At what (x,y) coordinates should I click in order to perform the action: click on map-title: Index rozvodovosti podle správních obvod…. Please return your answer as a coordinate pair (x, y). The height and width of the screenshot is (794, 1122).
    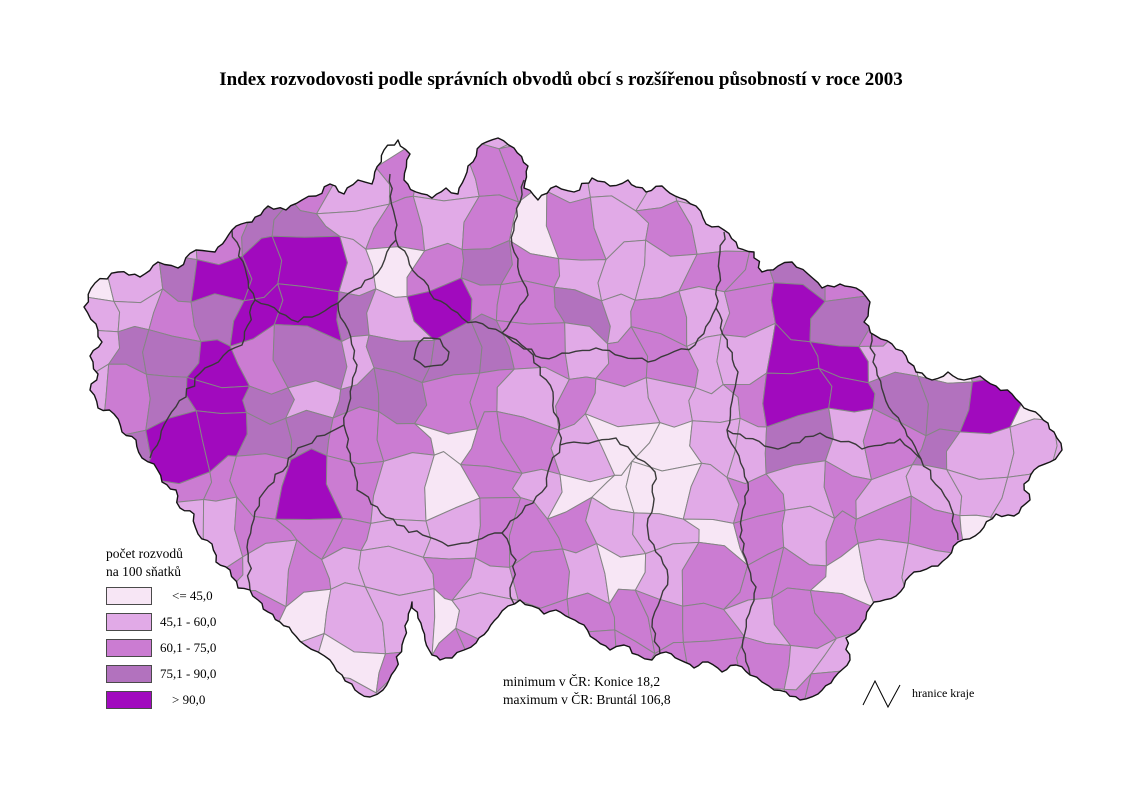
    Looking at the image, I should click on (561, 79).